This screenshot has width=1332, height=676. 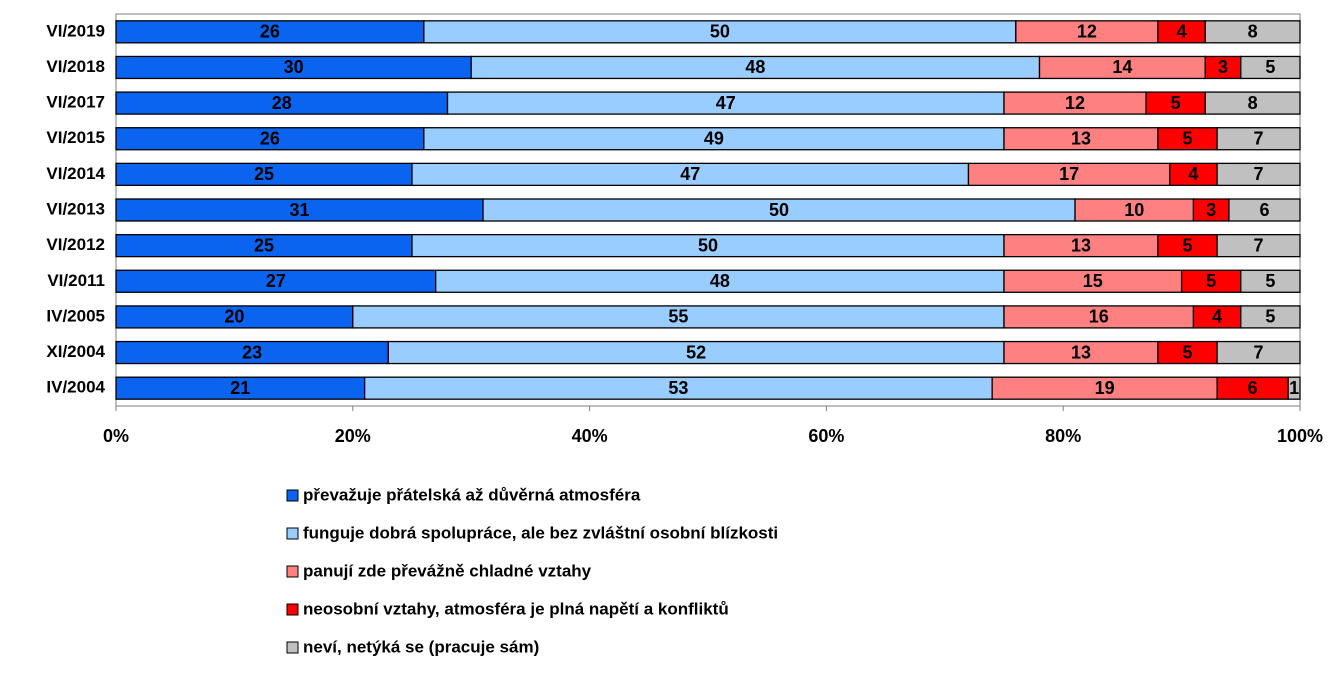 What do you see at coordinates (75, 208) in the screenshot?
I see `y-tick-label: VI/2013` at bounding box center [75, 208].